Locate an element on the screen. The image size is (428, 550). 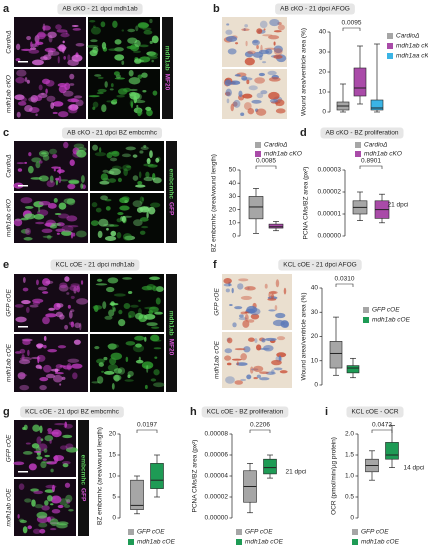
legend-label: mdh1ab cOE is located at coordinates (391, 320).